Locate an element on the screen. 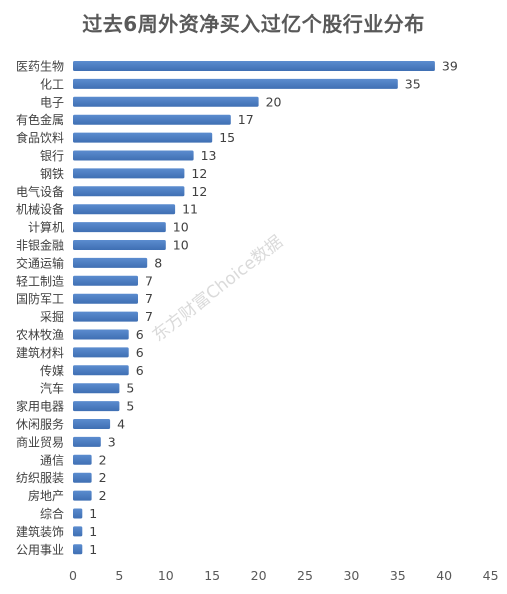 This screenshot has height=594, width=507. x-tick-label: 40 is located at coordinates (444, 575).